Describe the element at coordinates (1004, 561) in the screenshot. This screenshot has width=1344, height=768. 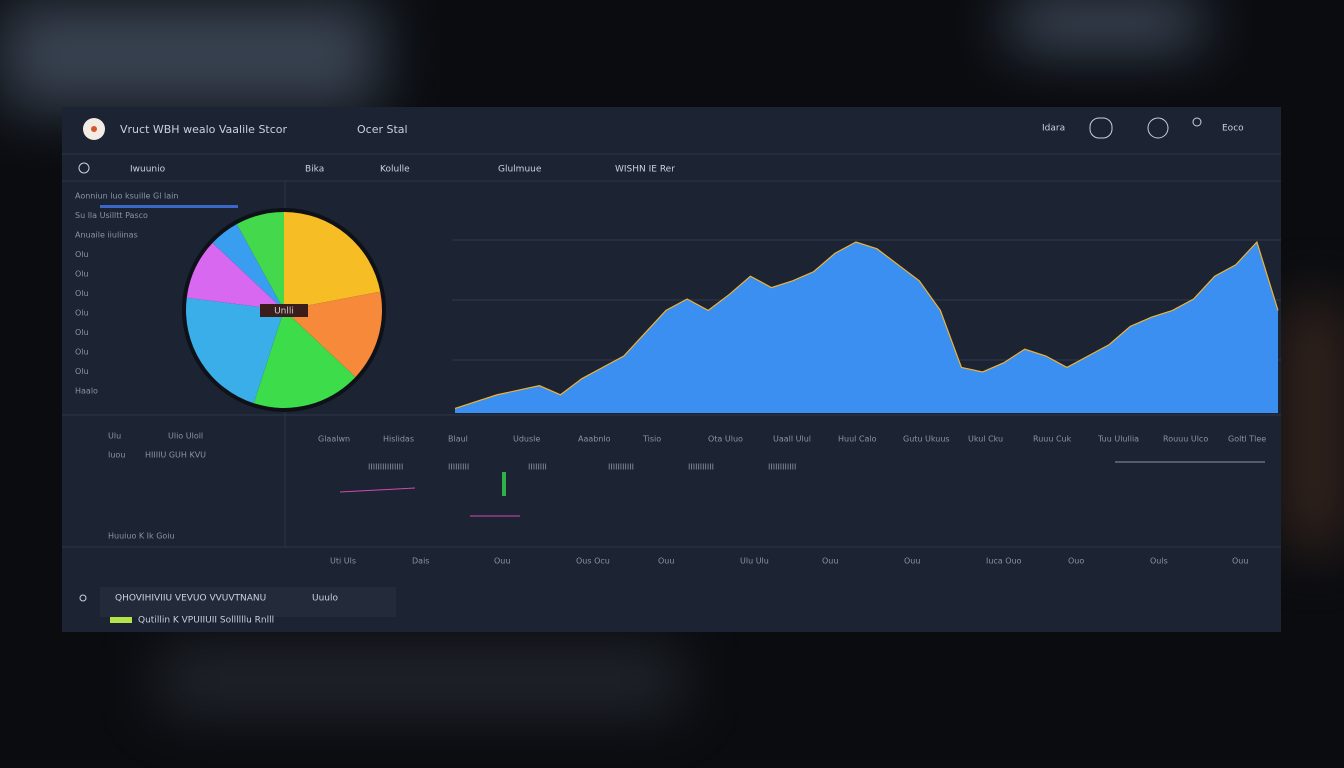
I see `footer-label: Iuca Ouo` at that location.